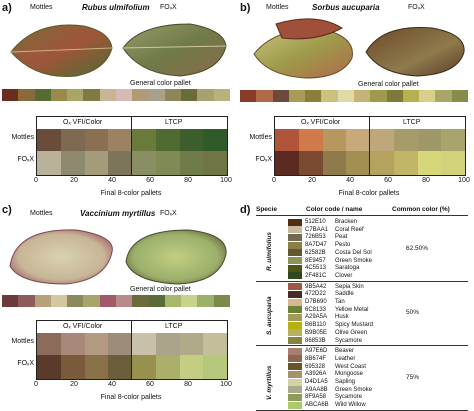 The height and width of the screenshot is (411, 474). I want to click on color-row: 2F481C Clover, so click(320, 276).